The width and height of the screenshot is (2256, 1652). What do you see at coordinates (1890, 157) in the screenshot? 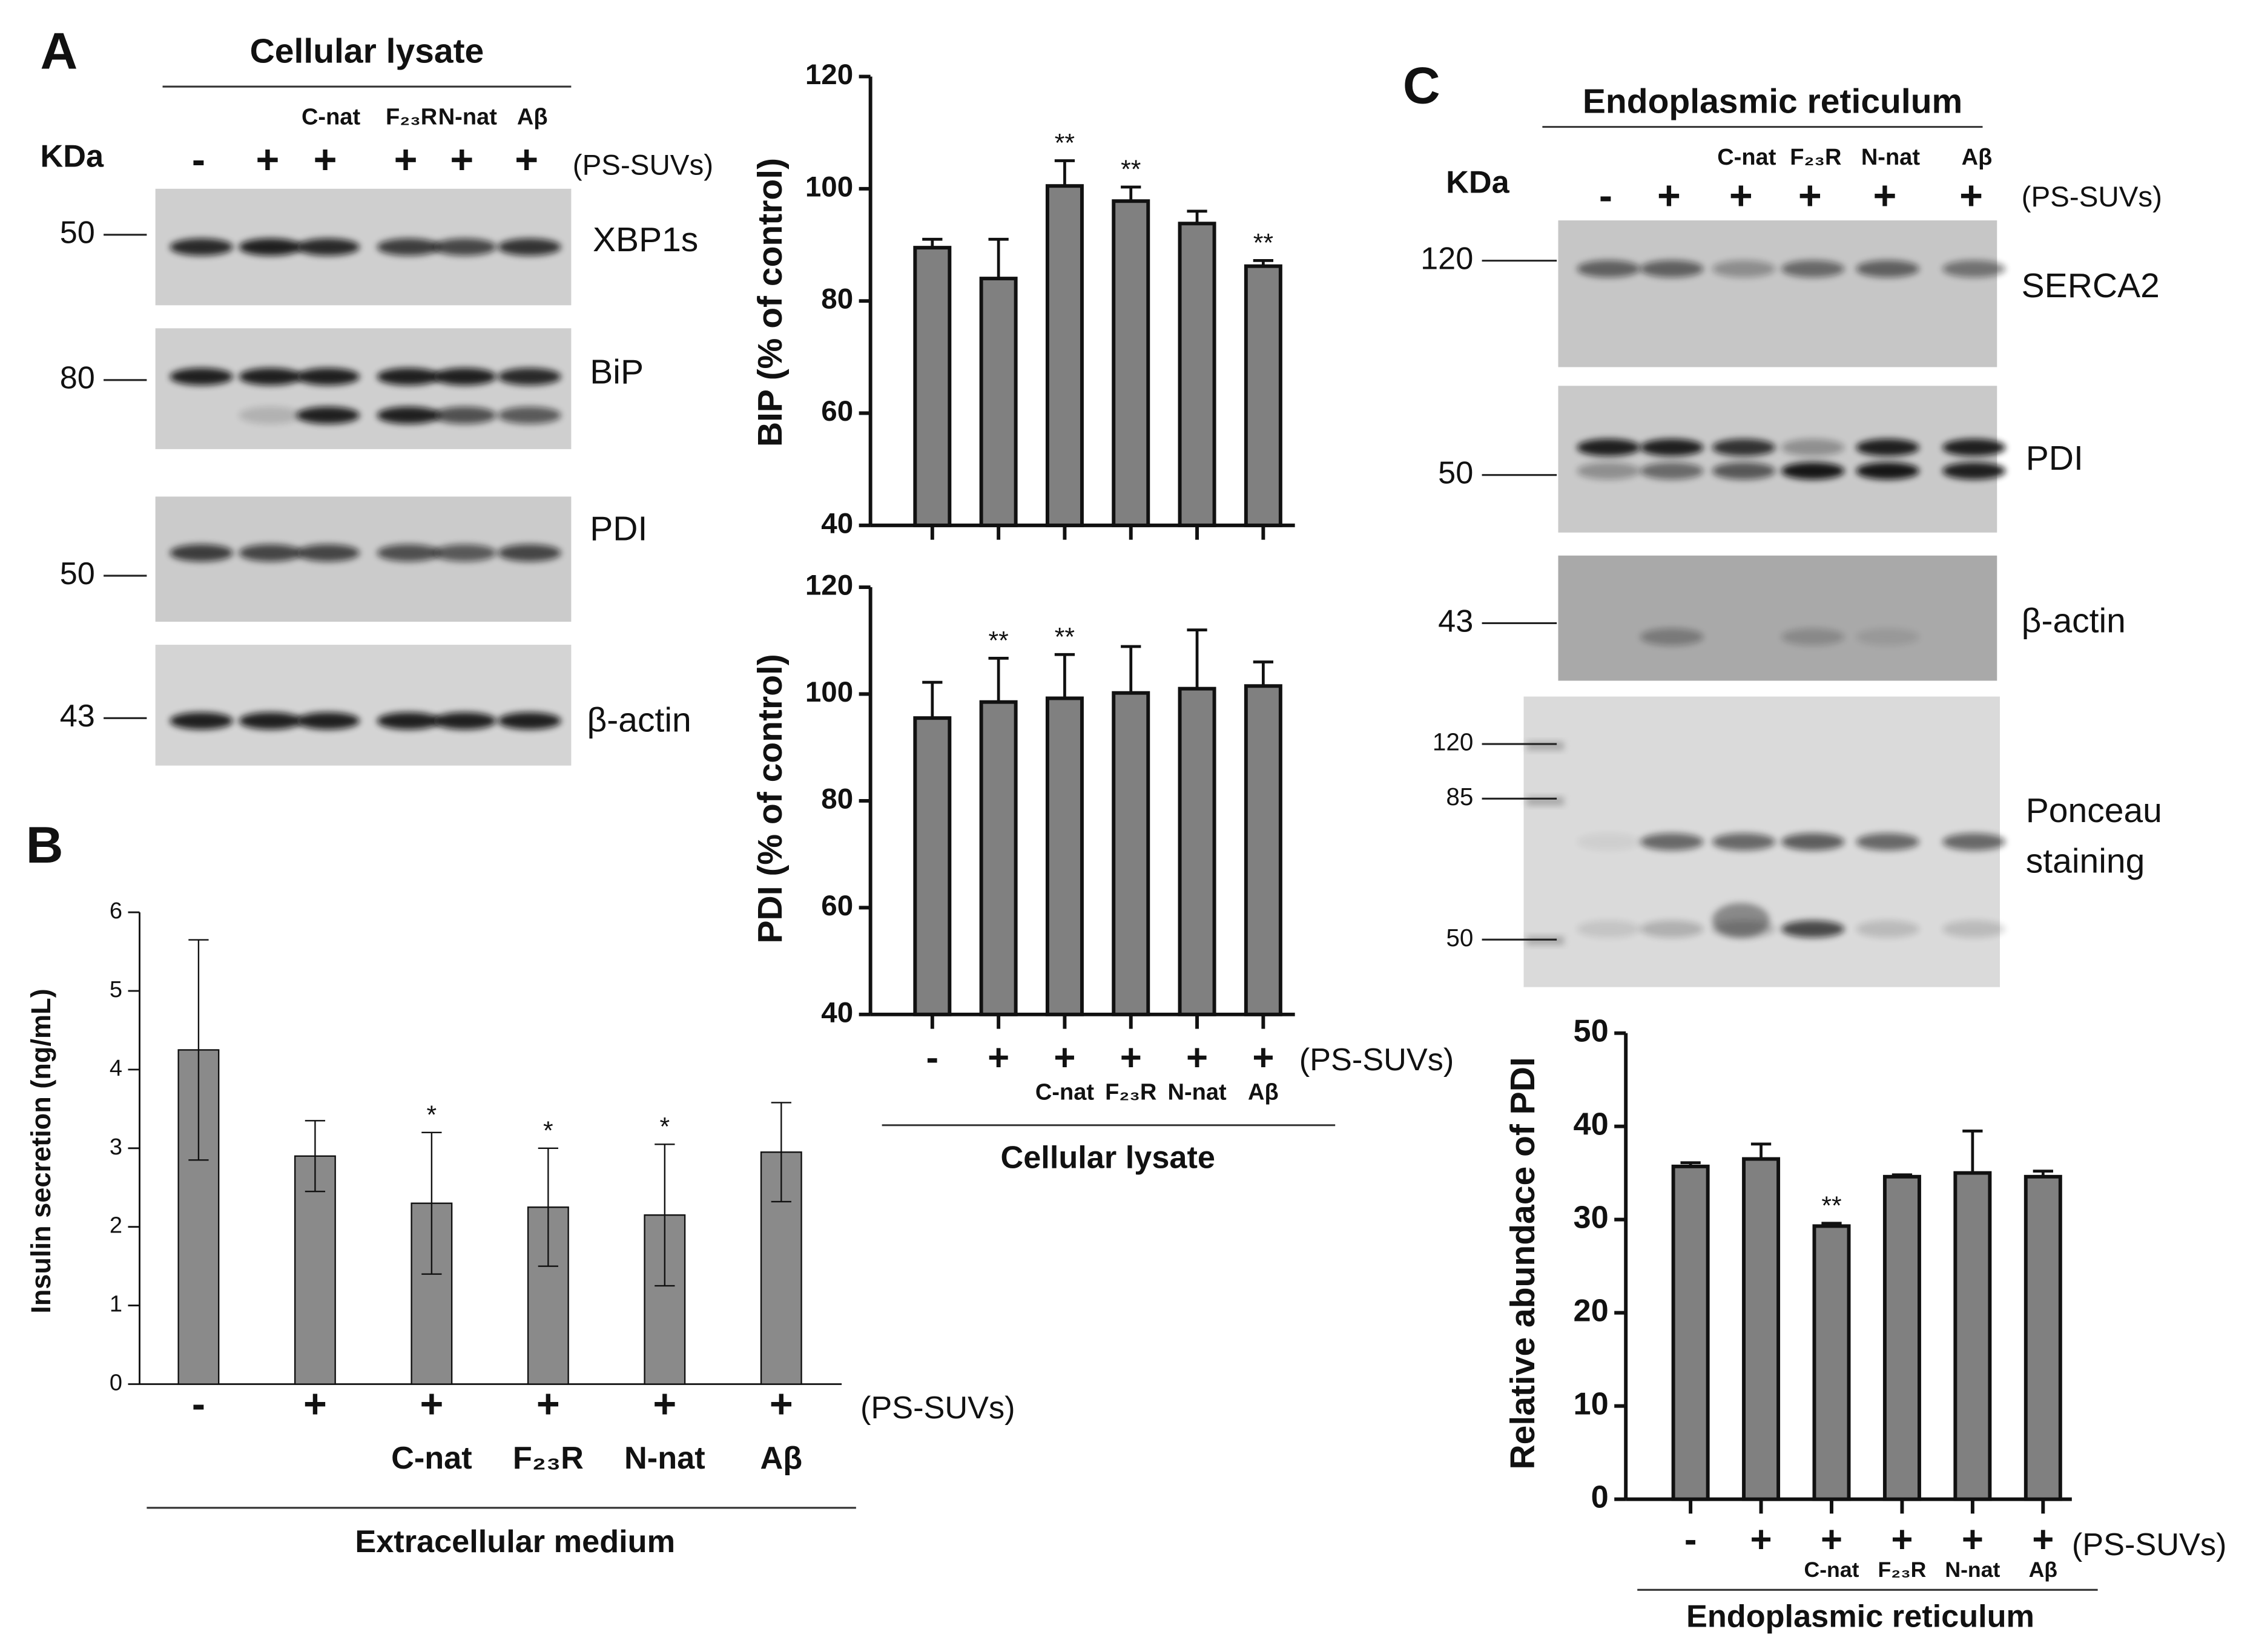
I see `lane-treatment: N-nat` at bounding box center [1890, 157].